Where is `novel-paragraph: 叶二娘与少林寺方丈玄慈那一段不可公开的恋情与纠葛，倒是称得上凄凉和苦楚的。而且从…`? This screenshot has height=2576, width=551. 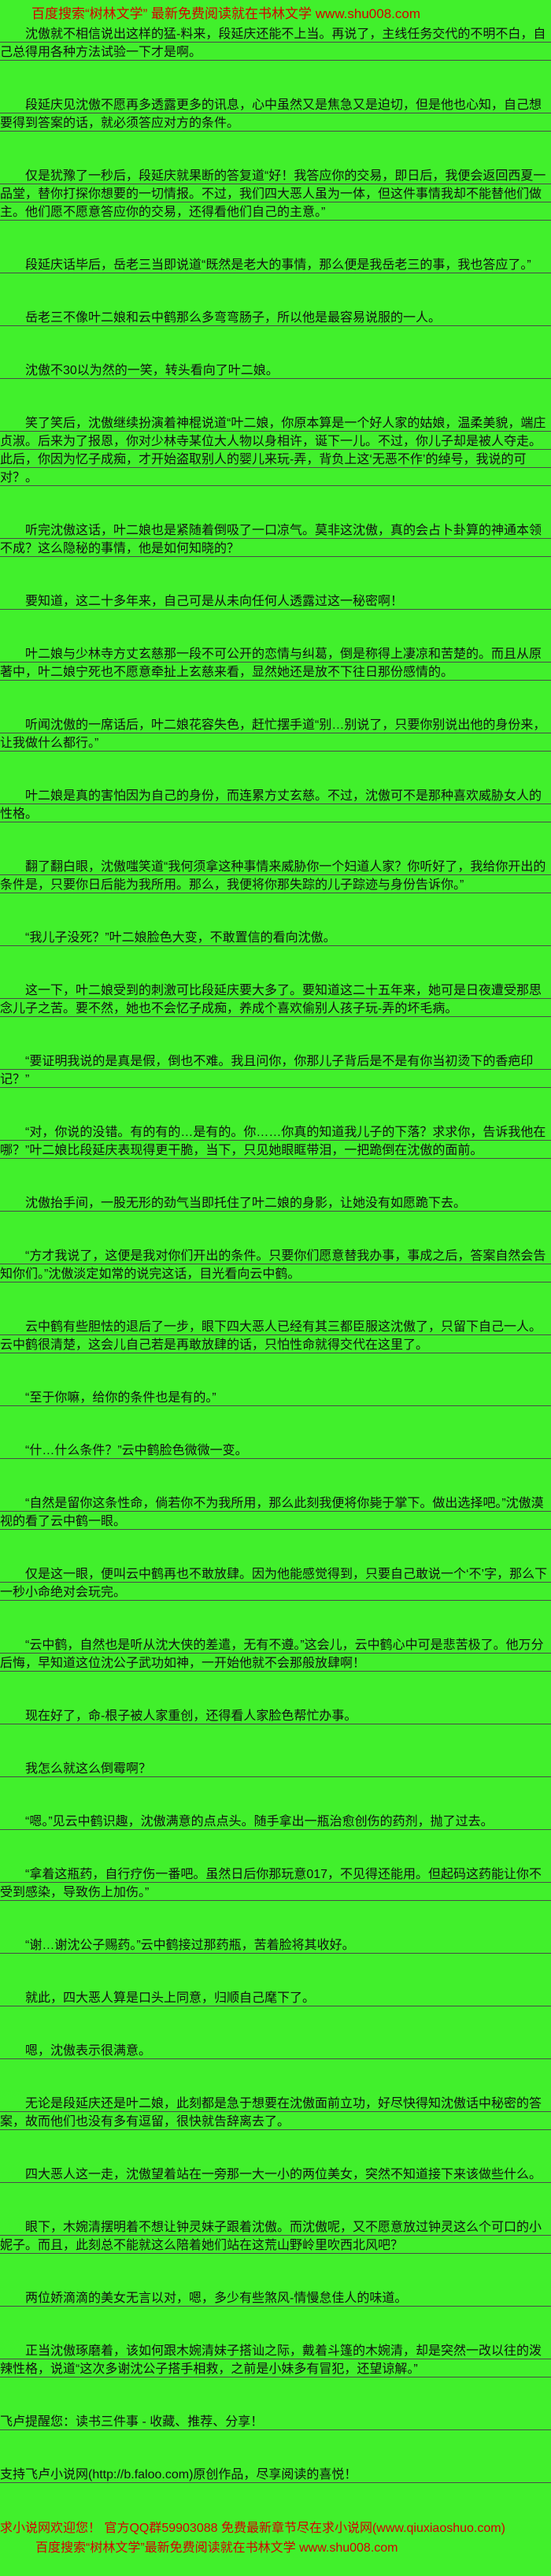
novel-paragraph: 叶二娘与少林寺方丈玄慈那一段不可公开的恋情与纠葛，倒是称得上凄凉和苦楚的。而且从… is located at coordinates (275, 663).